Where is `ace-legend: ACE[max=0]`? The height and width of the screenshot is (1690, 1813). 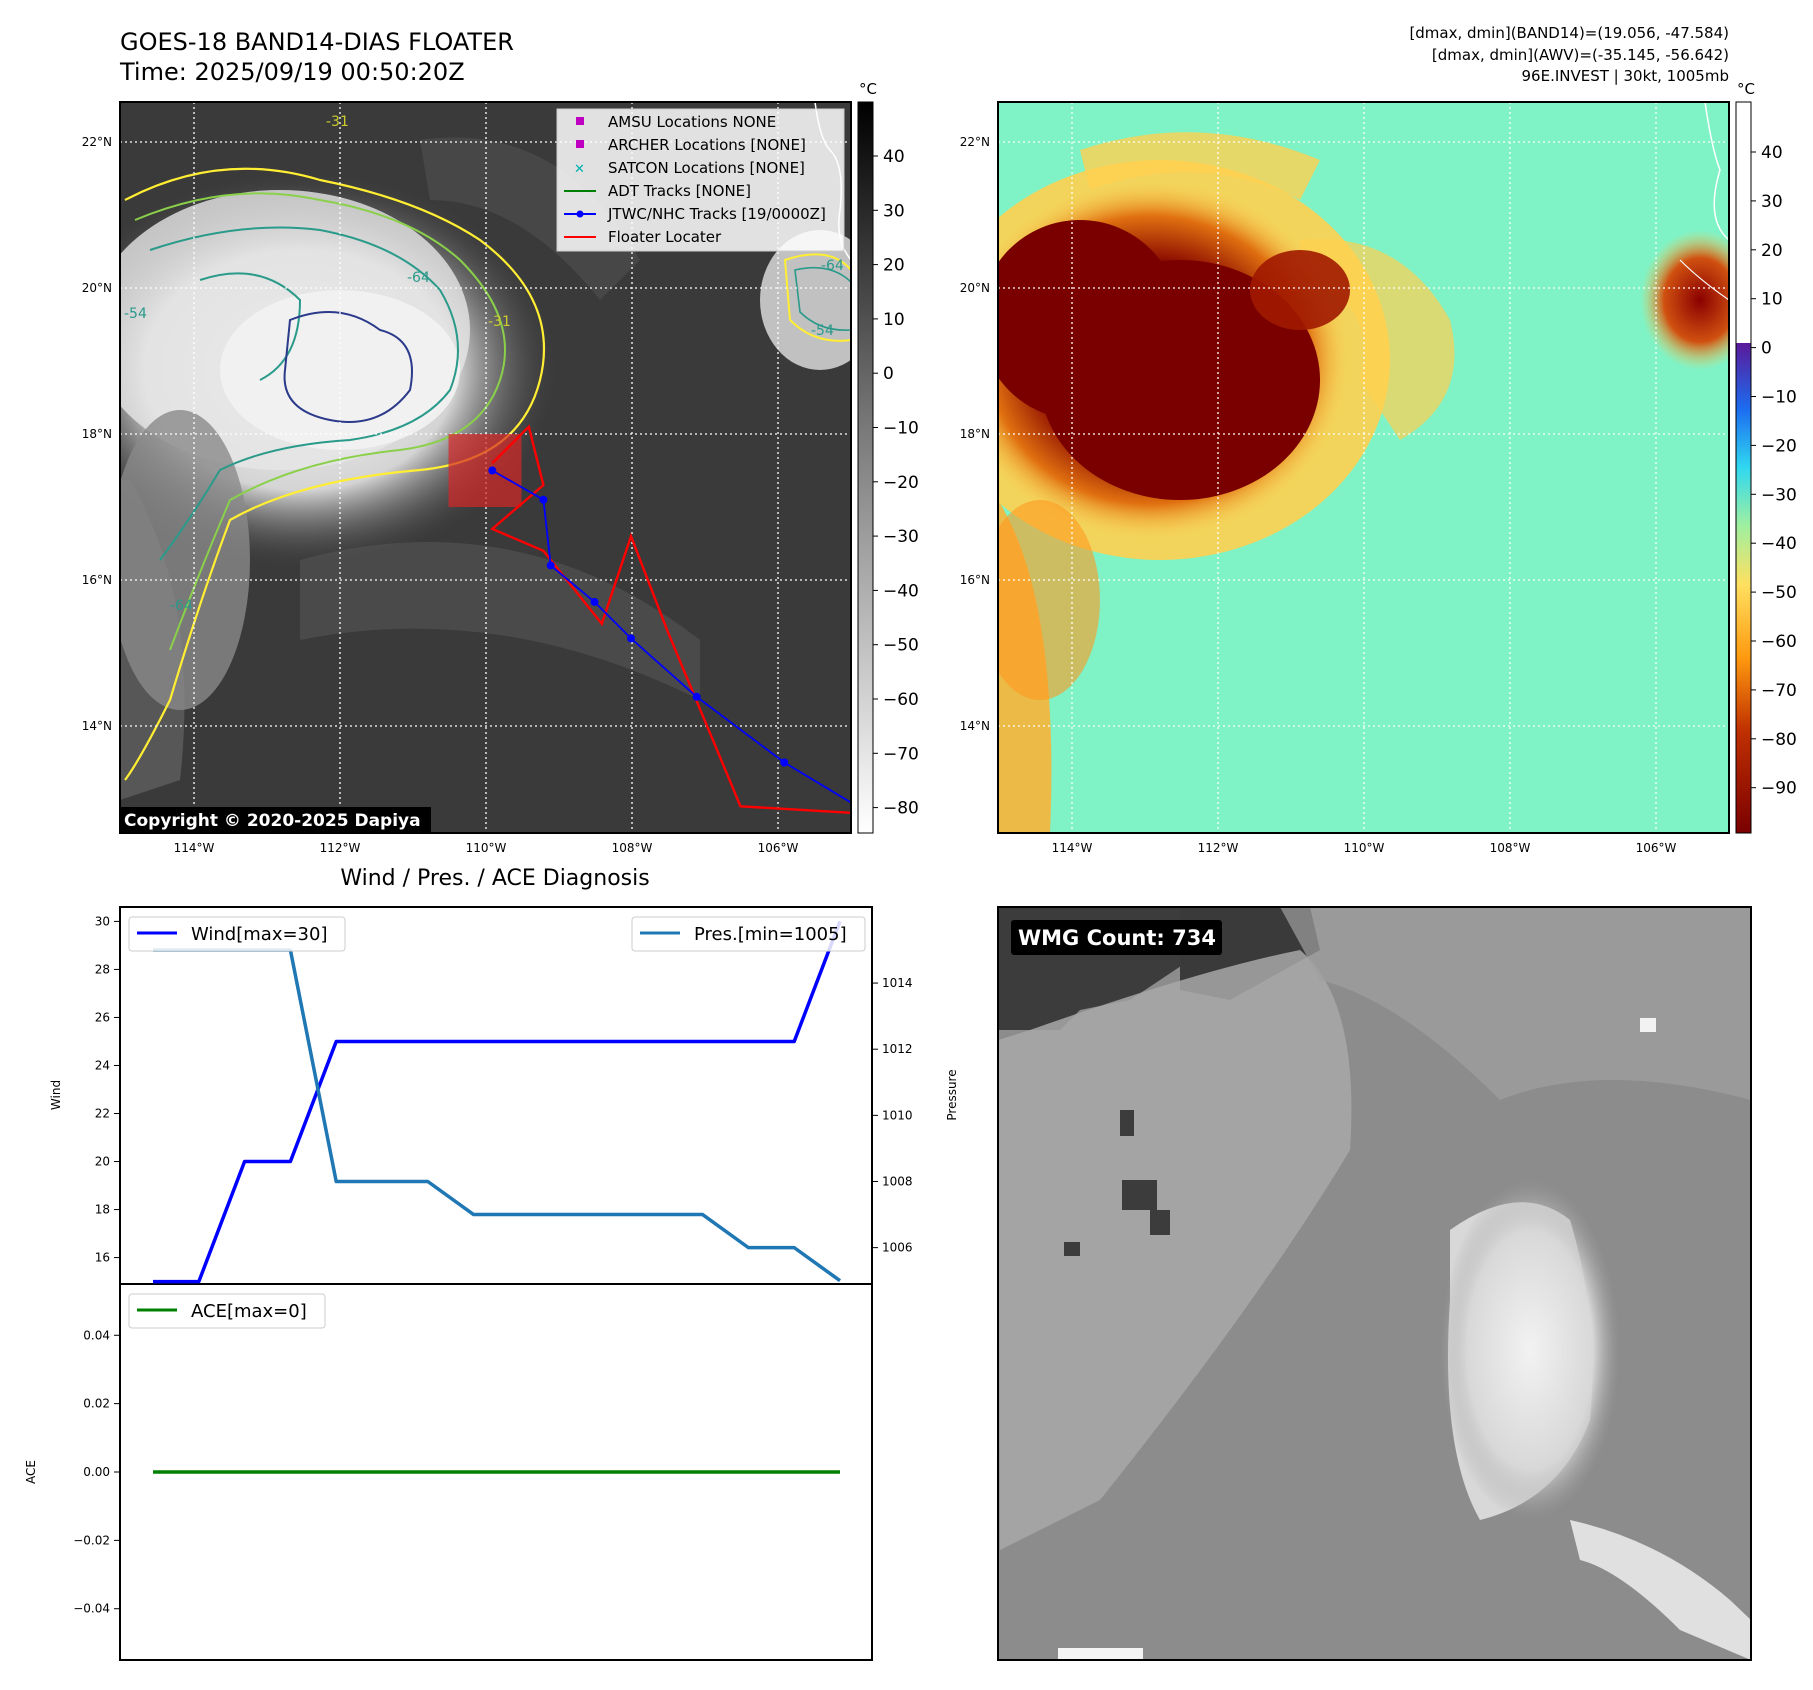 ace-legend: ACE[max=0] is located at coordinates (227, 1311).